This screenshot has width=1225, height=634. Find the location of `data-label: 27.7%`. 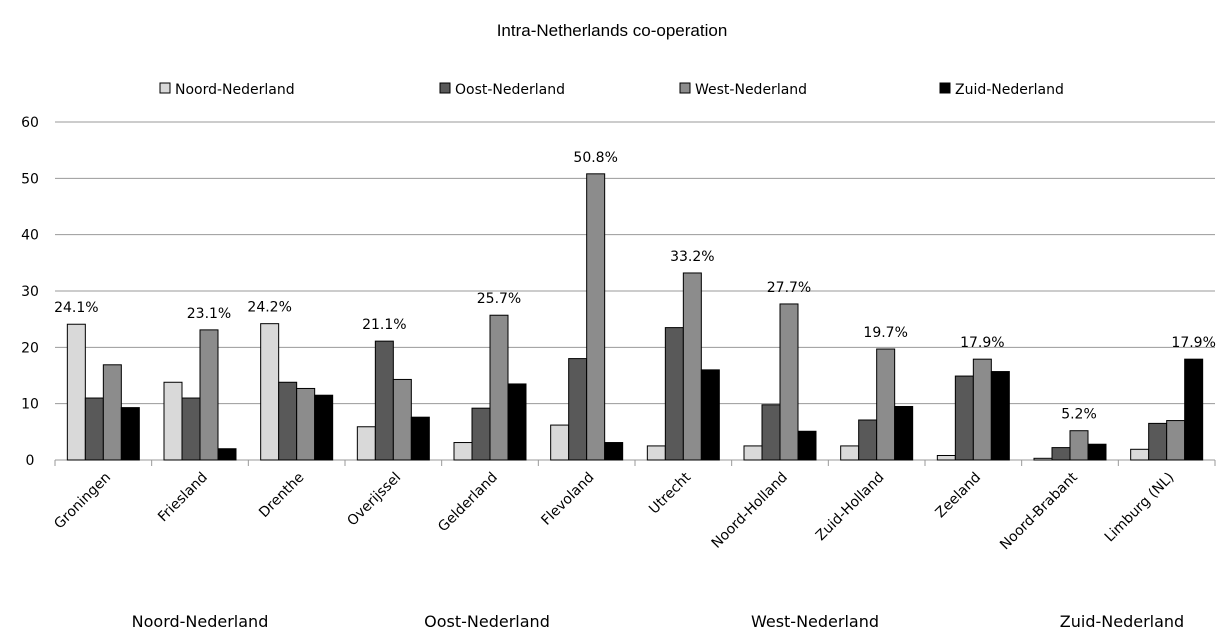

data-label: 27.7% is located at coordinates (789, 288).